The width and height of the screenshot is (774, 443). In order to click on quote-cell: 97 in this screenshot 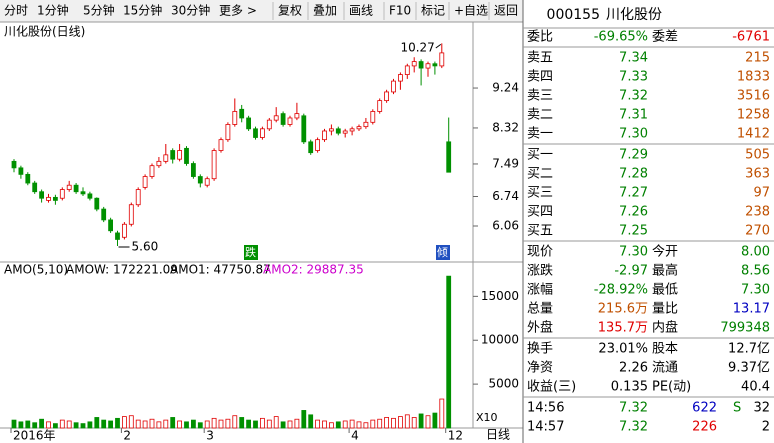, I will do `click(761, 193)`.